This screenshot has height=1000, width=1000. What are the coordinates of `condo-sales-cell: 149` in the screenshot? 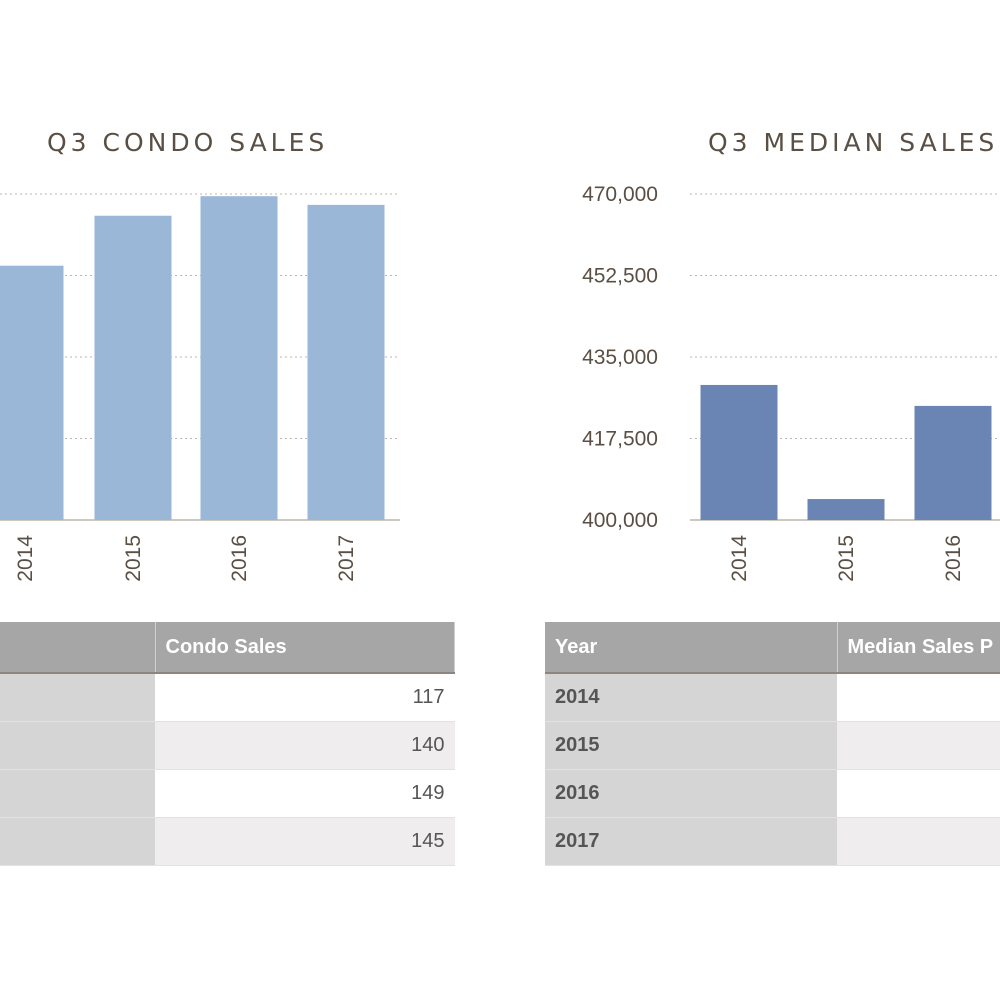 It's located at (305, 793).